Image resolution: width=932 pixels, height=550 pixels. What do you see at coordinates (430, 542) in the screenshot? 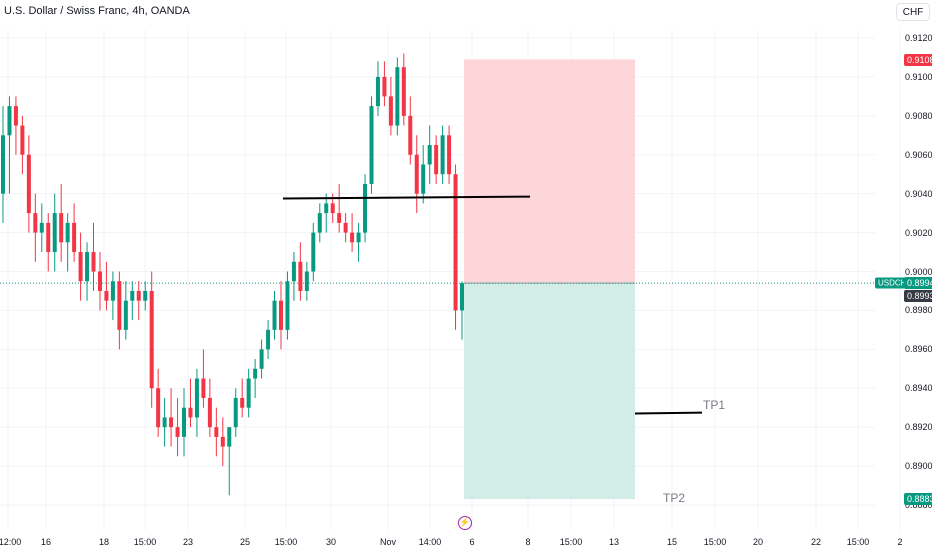
I see `time-tick: 14:00` at bounding box center [430, 542].